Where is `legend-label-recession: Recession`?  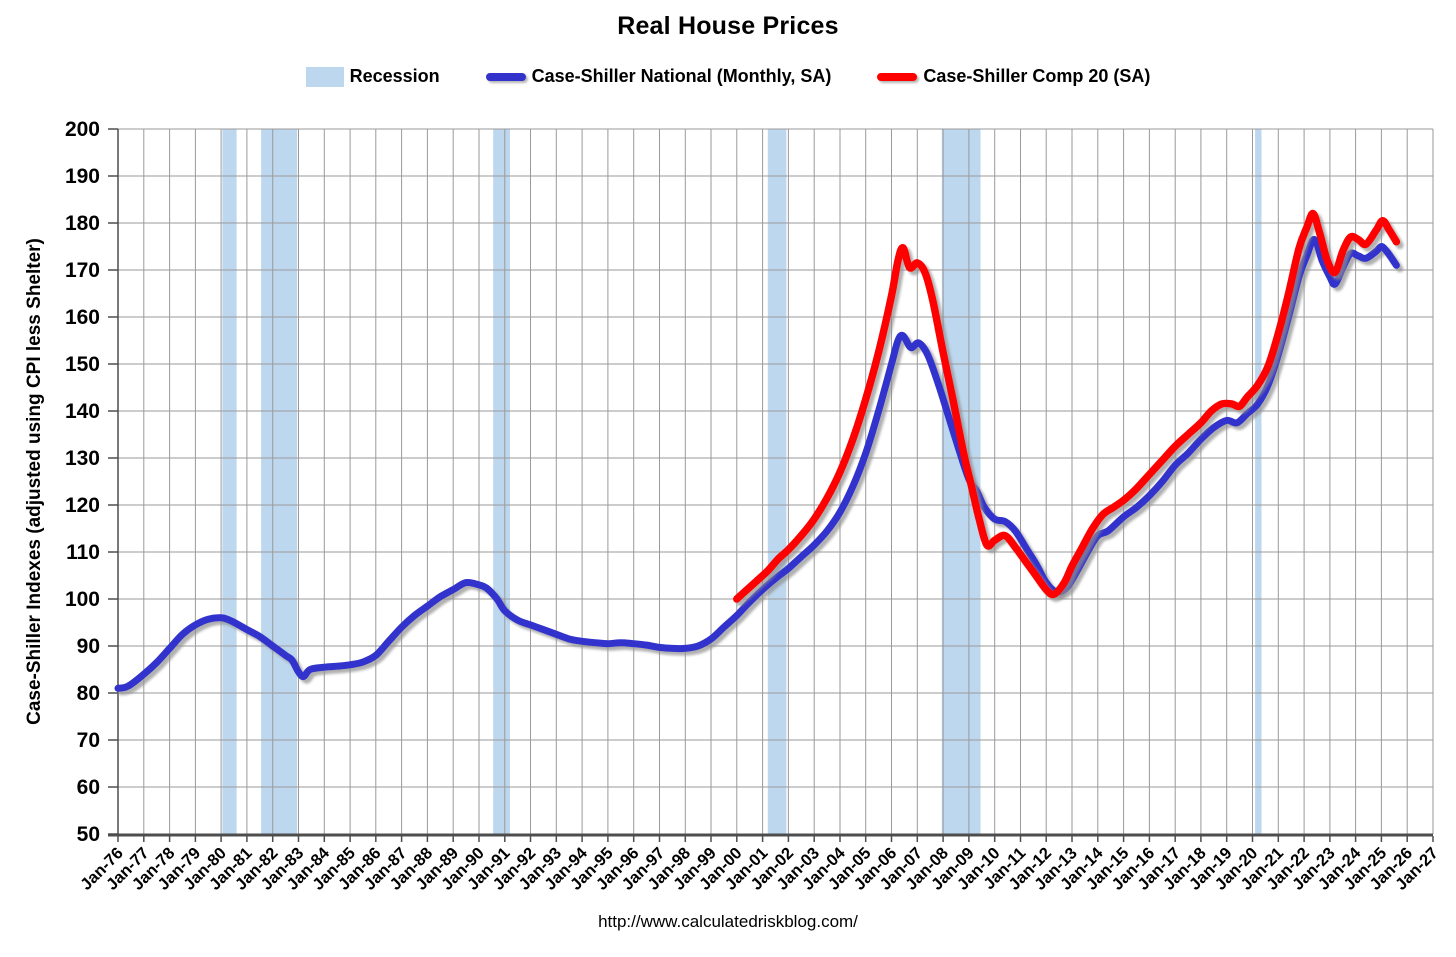 legend-label-recession: Recession is located at coordinates (394, 76).